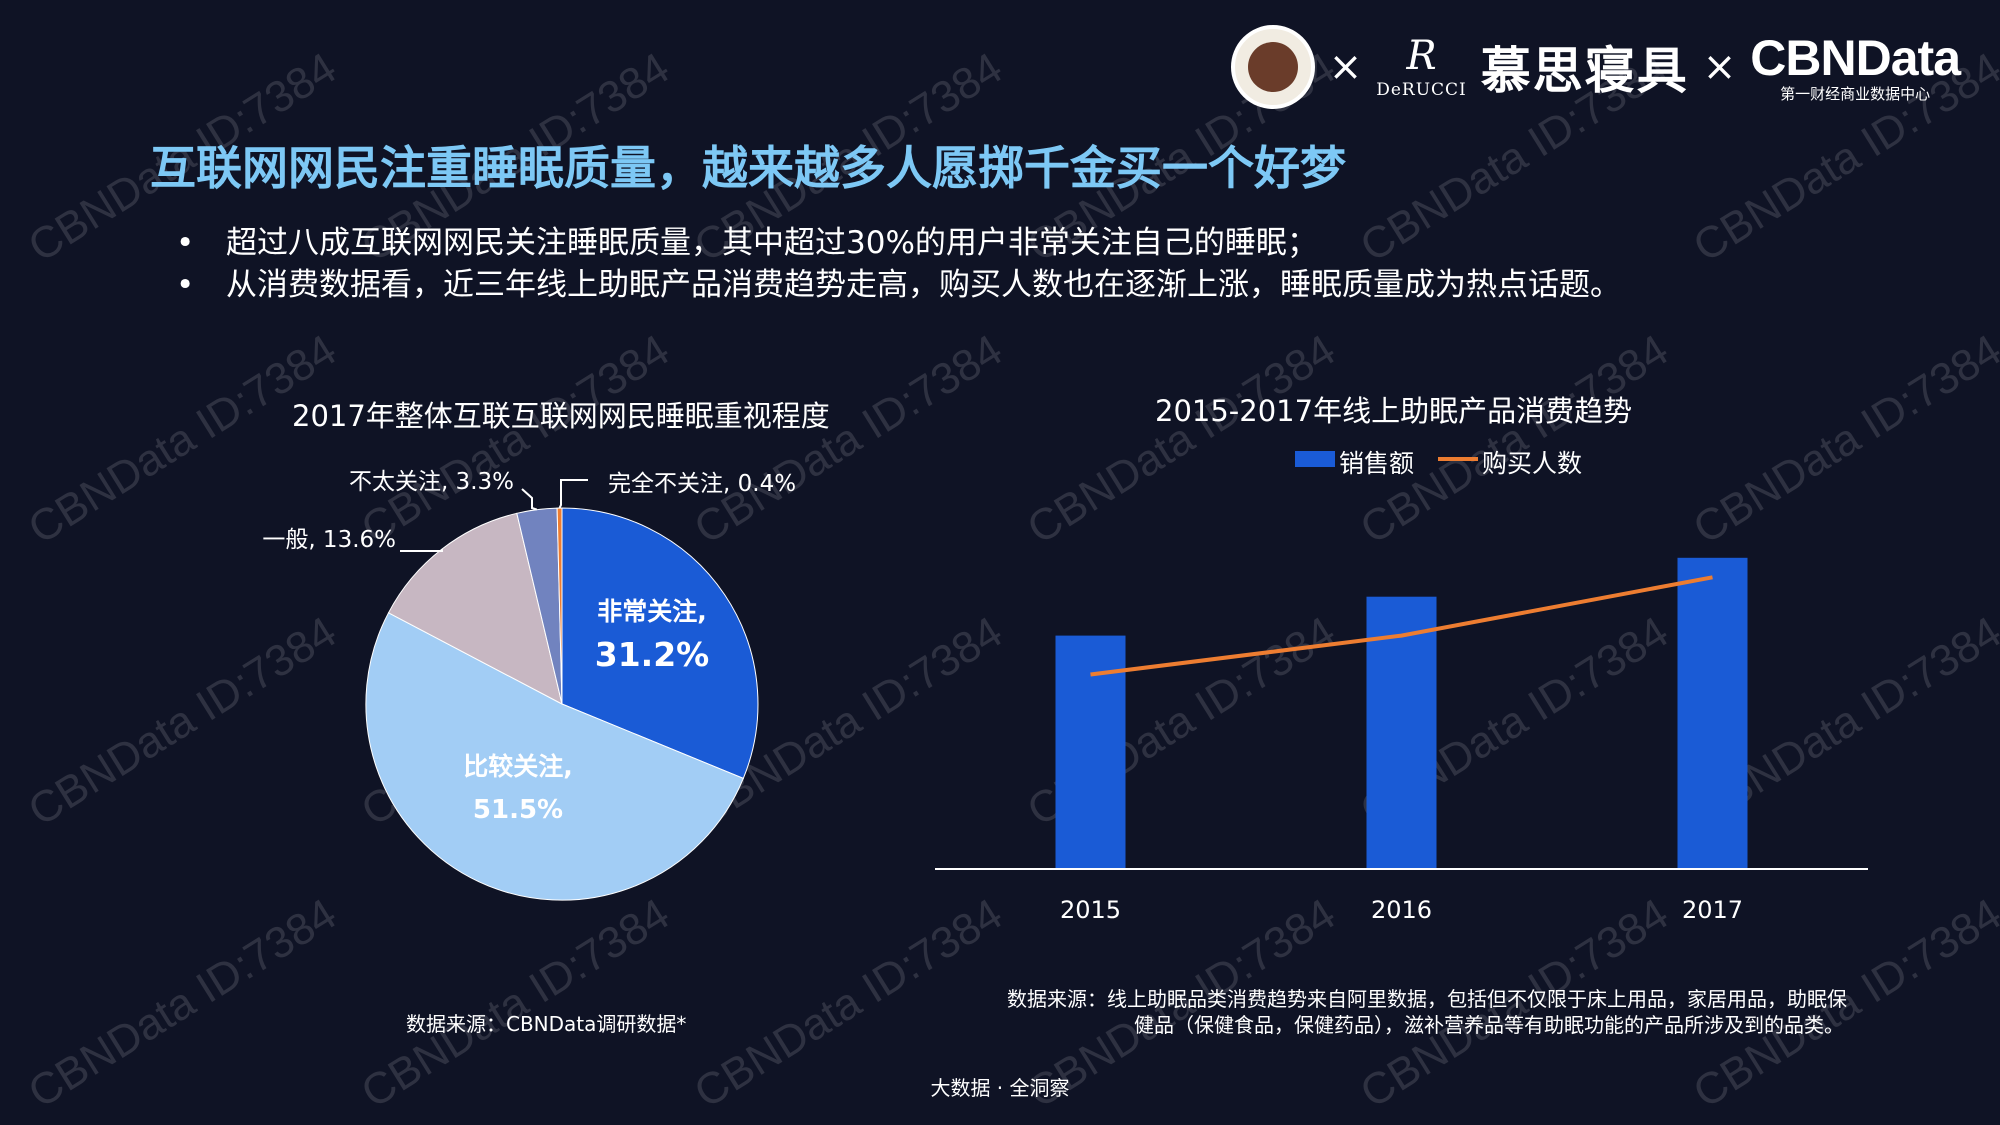 The image size is (2000, 1125). I want to click on cbndata-wordmark: CBNData, so click(1855, 57).